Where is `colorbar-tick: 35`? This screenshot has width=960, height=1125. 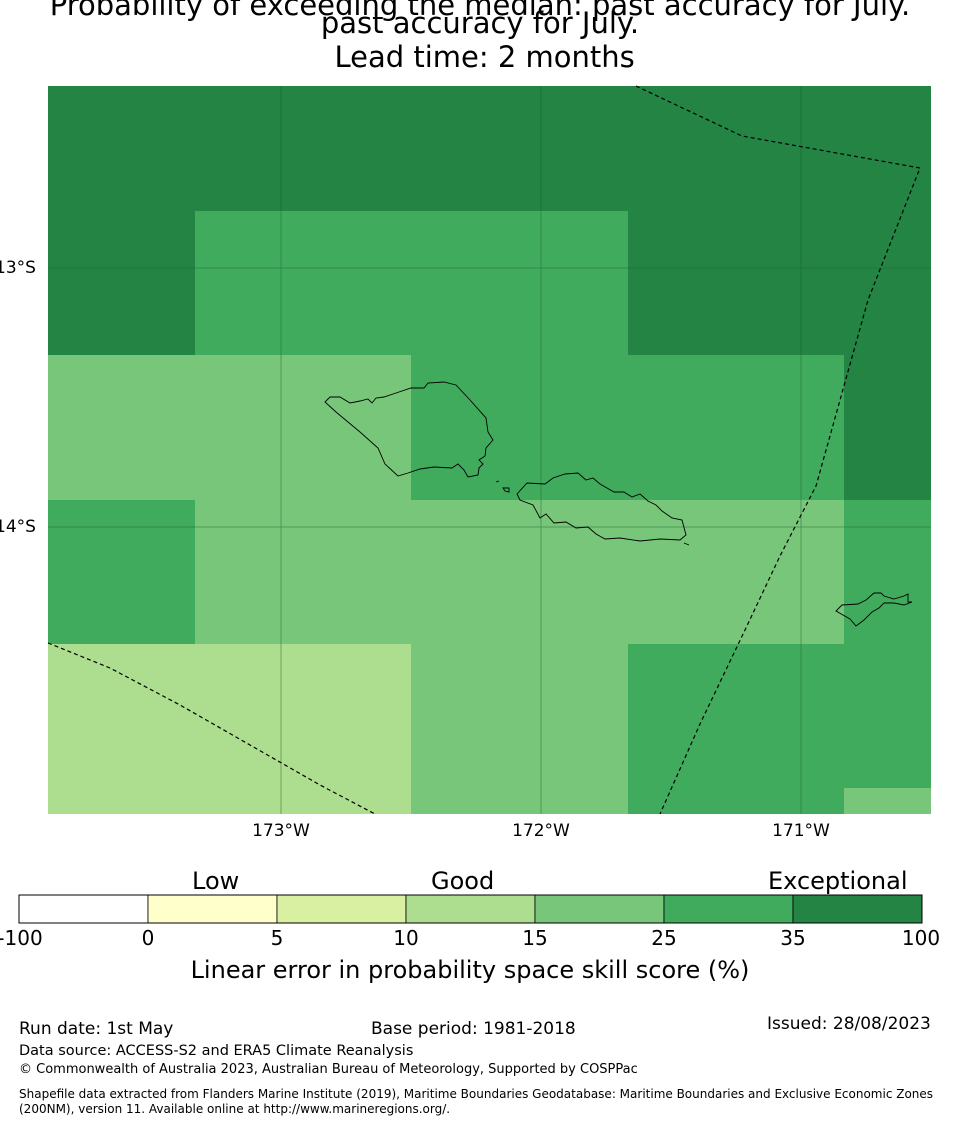 colorbar-tick: 35 is located at coordinates (793, 938).